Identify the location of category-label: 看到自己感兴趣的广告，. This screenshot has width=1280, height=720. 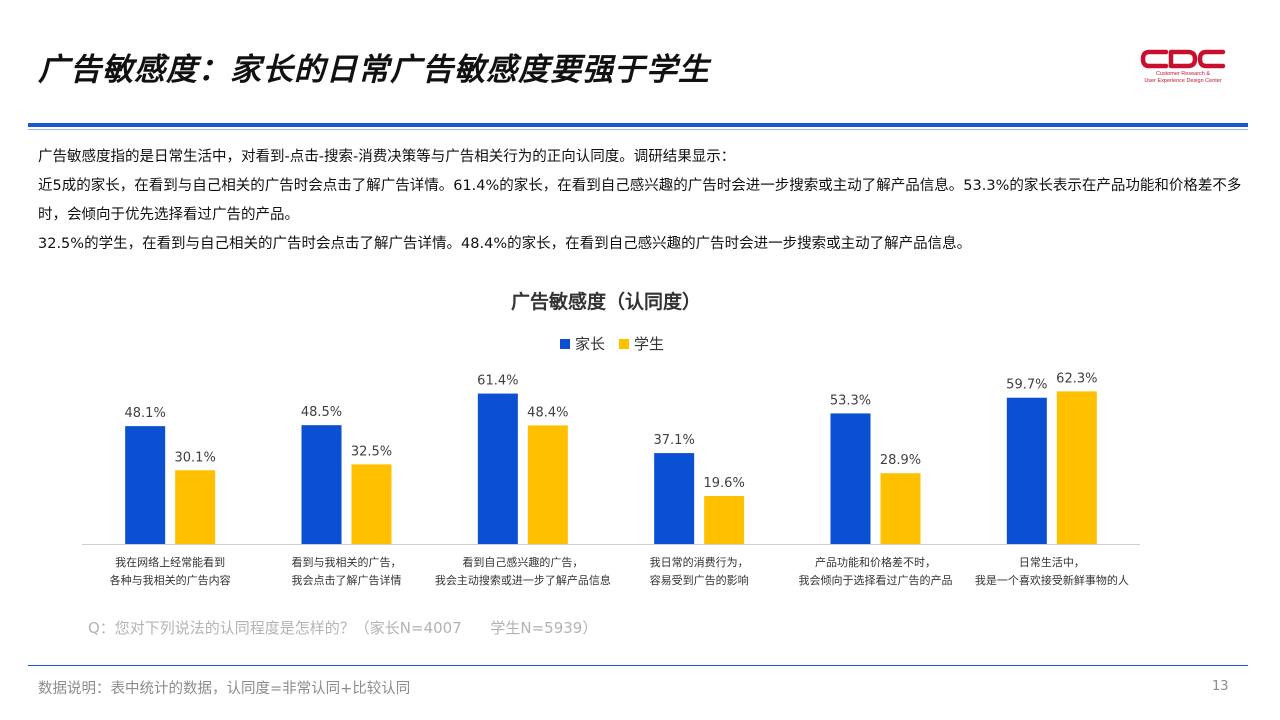
(522, 562).